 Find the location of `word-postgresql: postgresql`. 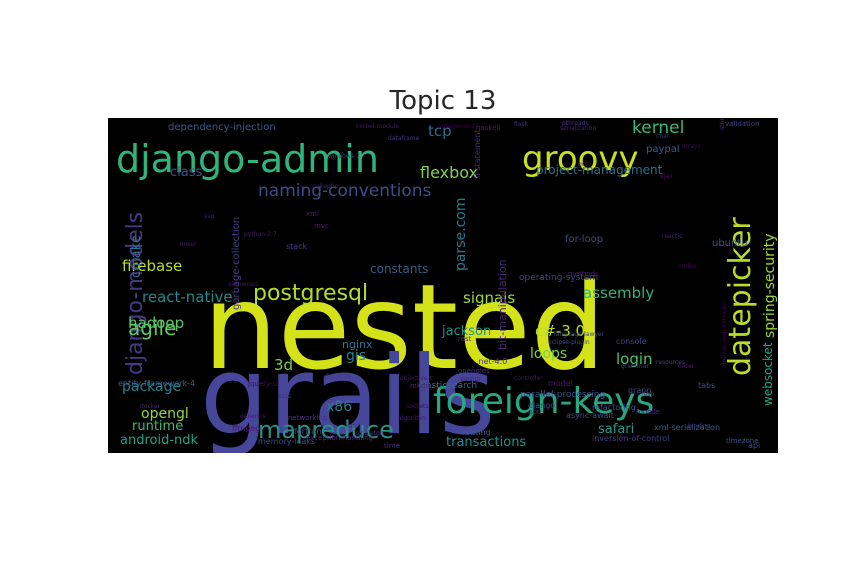

word-postgresql: postgresql is located at coordinates (310, 293).